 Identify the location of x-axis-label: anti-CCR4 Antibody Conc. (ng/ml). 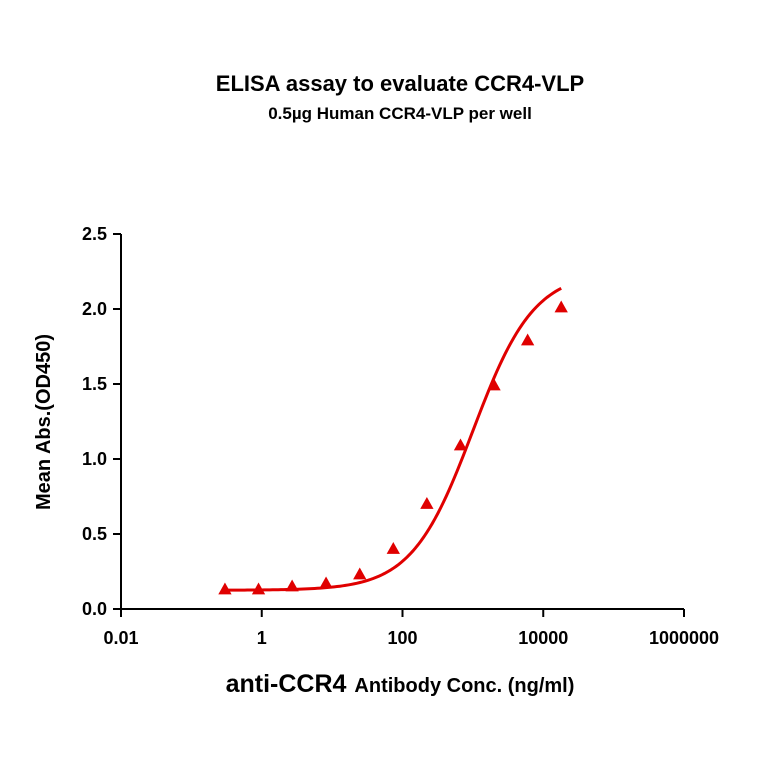
(400, 684).